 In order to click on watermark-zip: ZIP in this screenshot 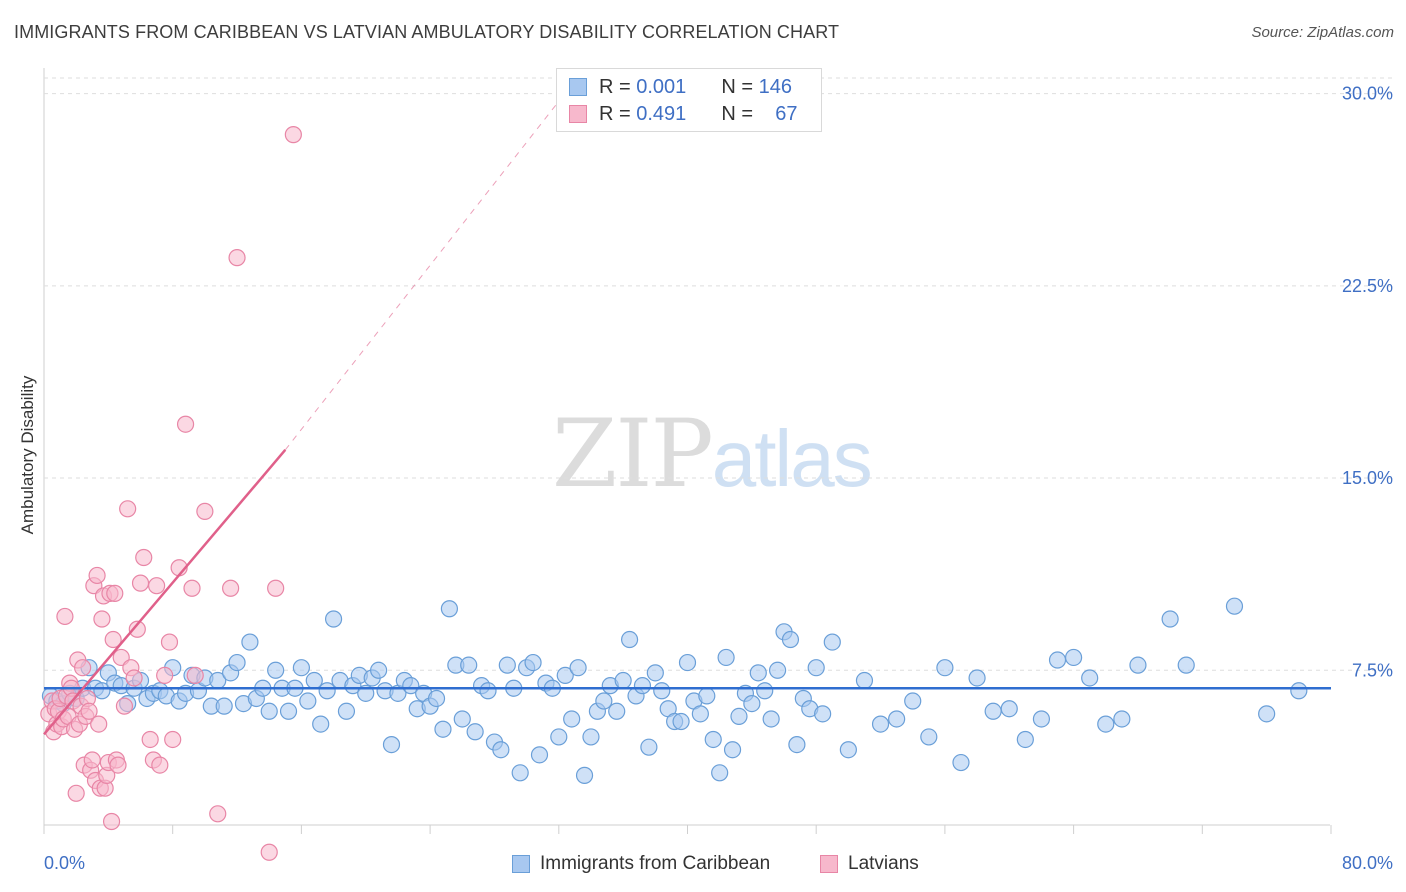, I will do `click(633, 454)`.